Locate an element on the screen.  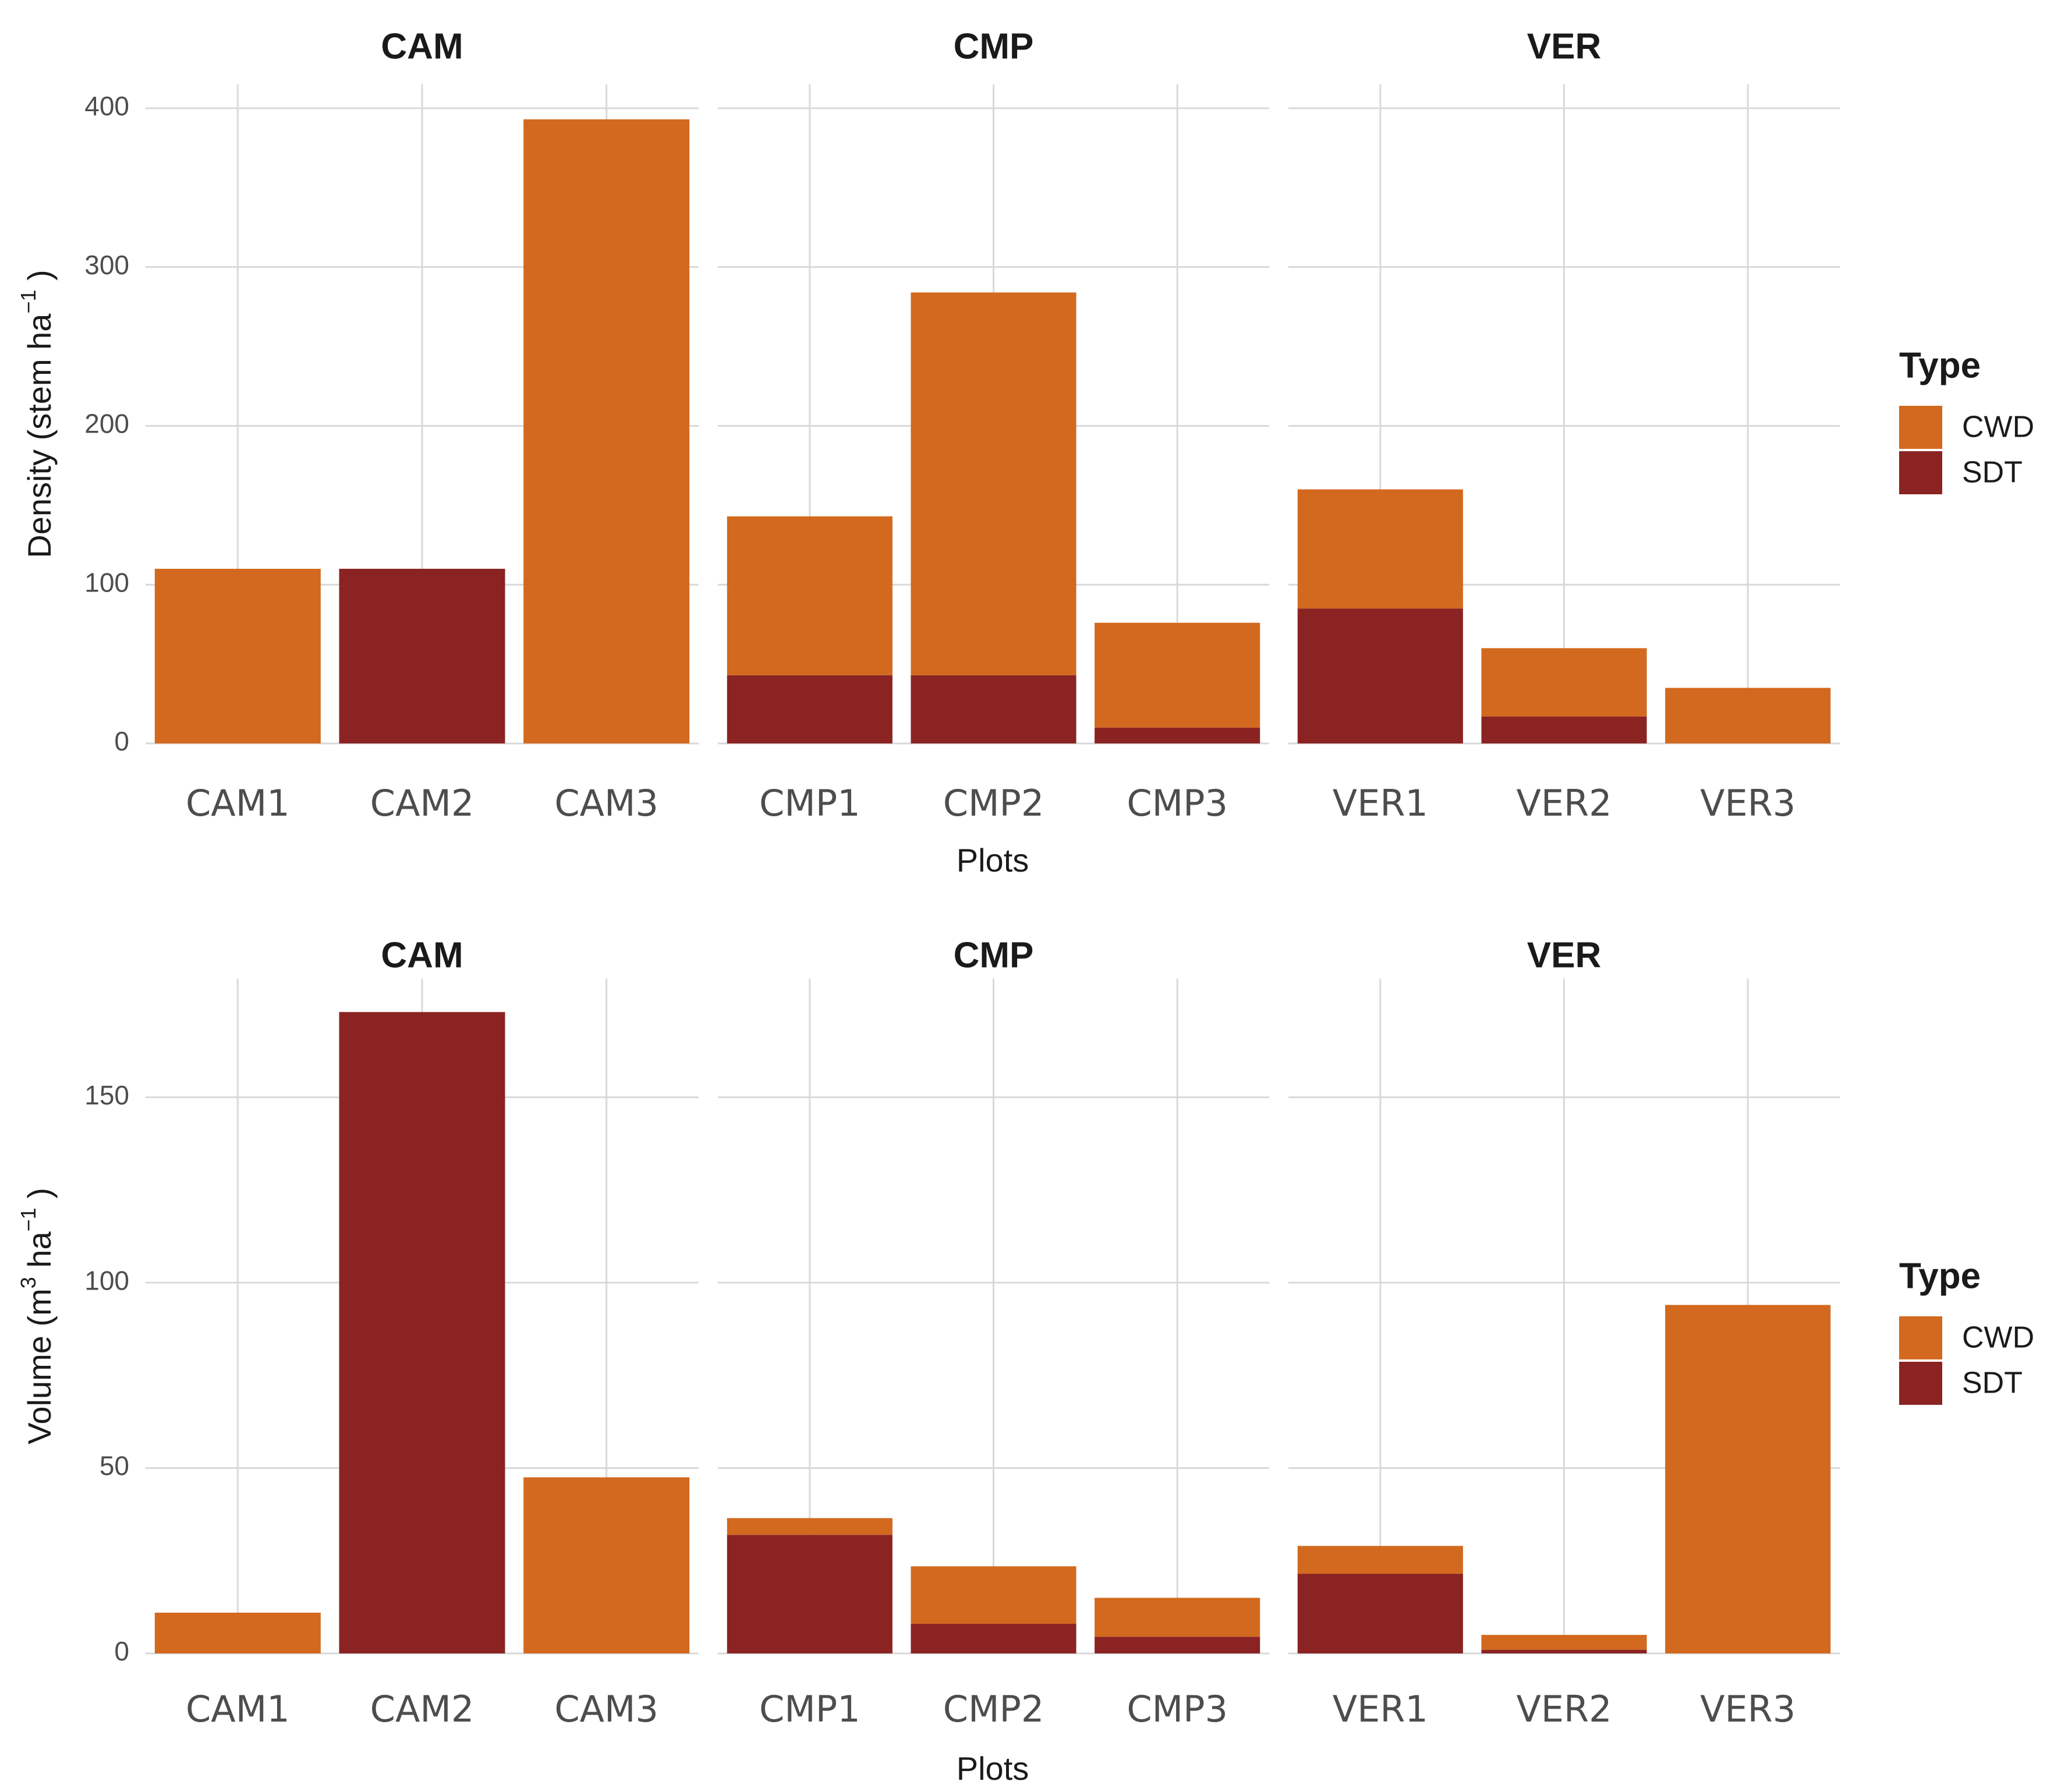
y-axis-title: Density (stem ha−1 ) is located at coordinates (37, 414).